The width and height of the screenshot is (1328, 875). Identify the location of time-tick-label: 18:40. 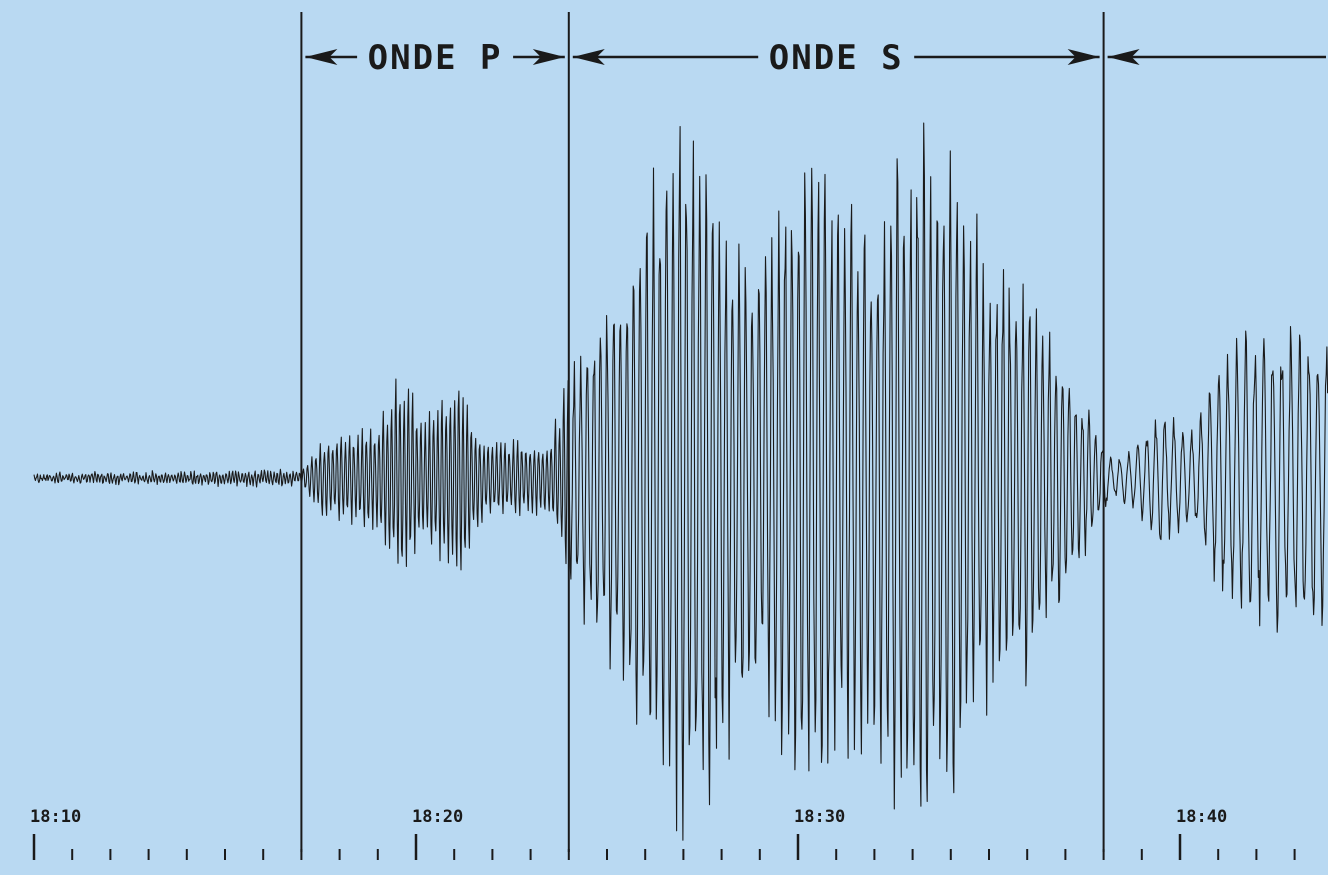
(1201, 817).